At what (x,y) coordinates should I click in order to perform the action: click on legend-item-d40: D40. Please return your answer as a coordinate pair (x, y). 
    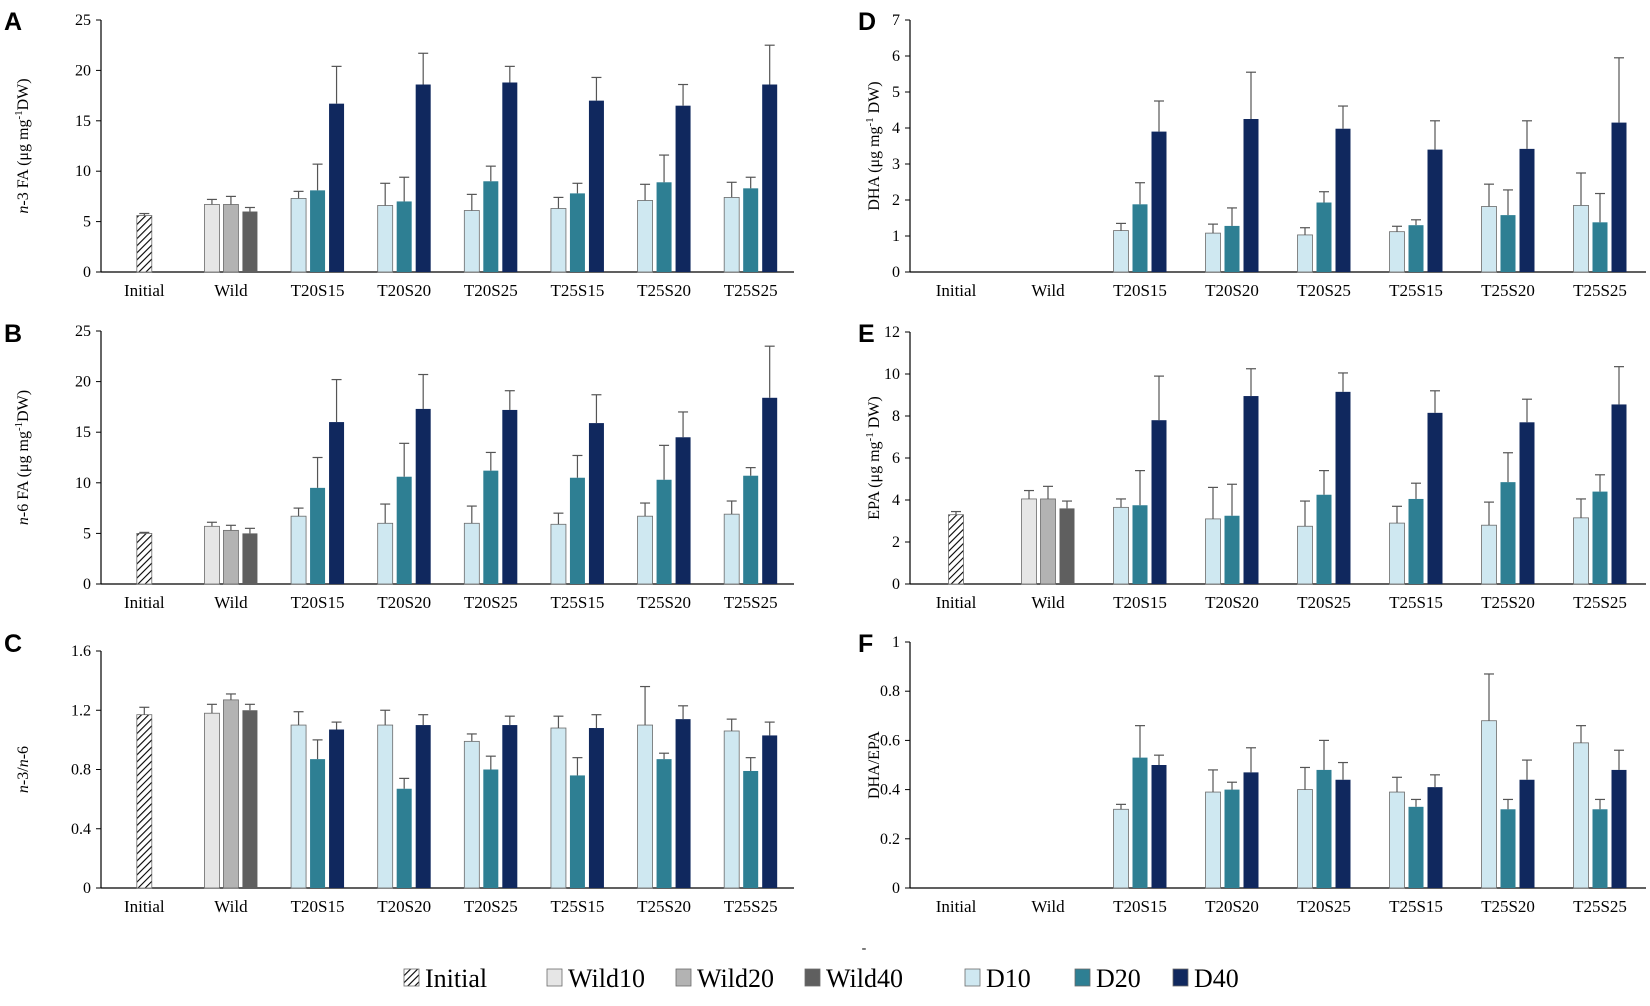
    Looking at the image, I should click on (1205, 978).